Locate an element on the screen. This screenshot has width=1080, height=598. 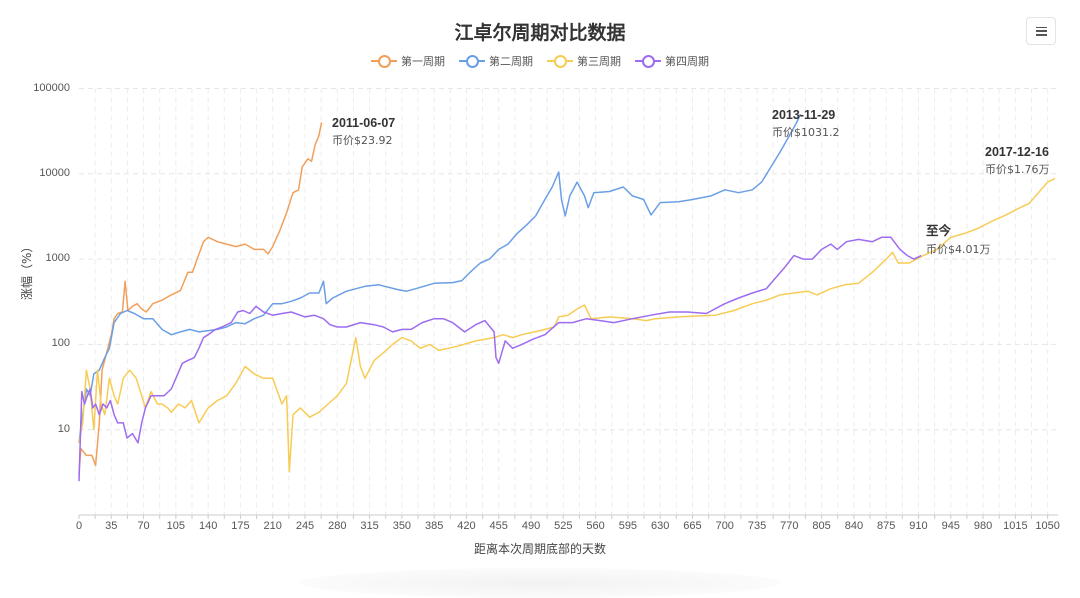
x-tick-label: 875 is located at coordinates (886, 526).